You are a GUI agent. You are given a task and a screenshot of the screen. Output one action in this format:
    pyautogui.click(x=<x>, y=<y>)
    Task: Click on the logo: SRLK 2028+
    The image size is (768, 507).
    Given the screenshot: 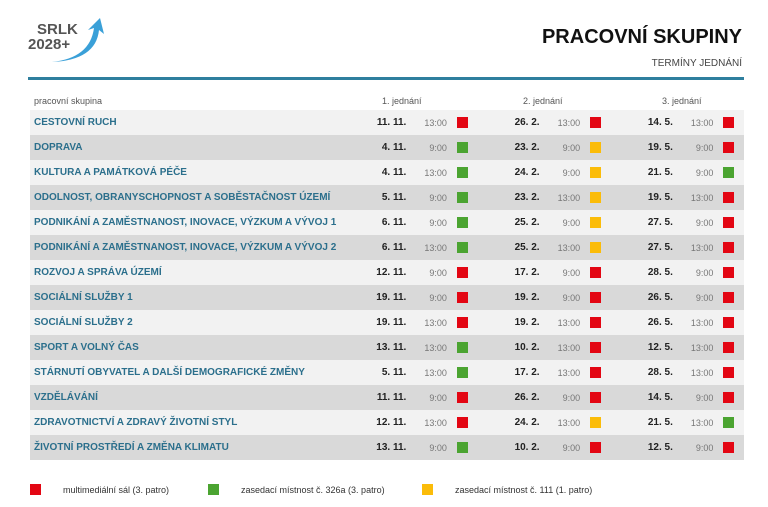 What is the action you would take?
    pyautogui.click(x=68, y=42)
    